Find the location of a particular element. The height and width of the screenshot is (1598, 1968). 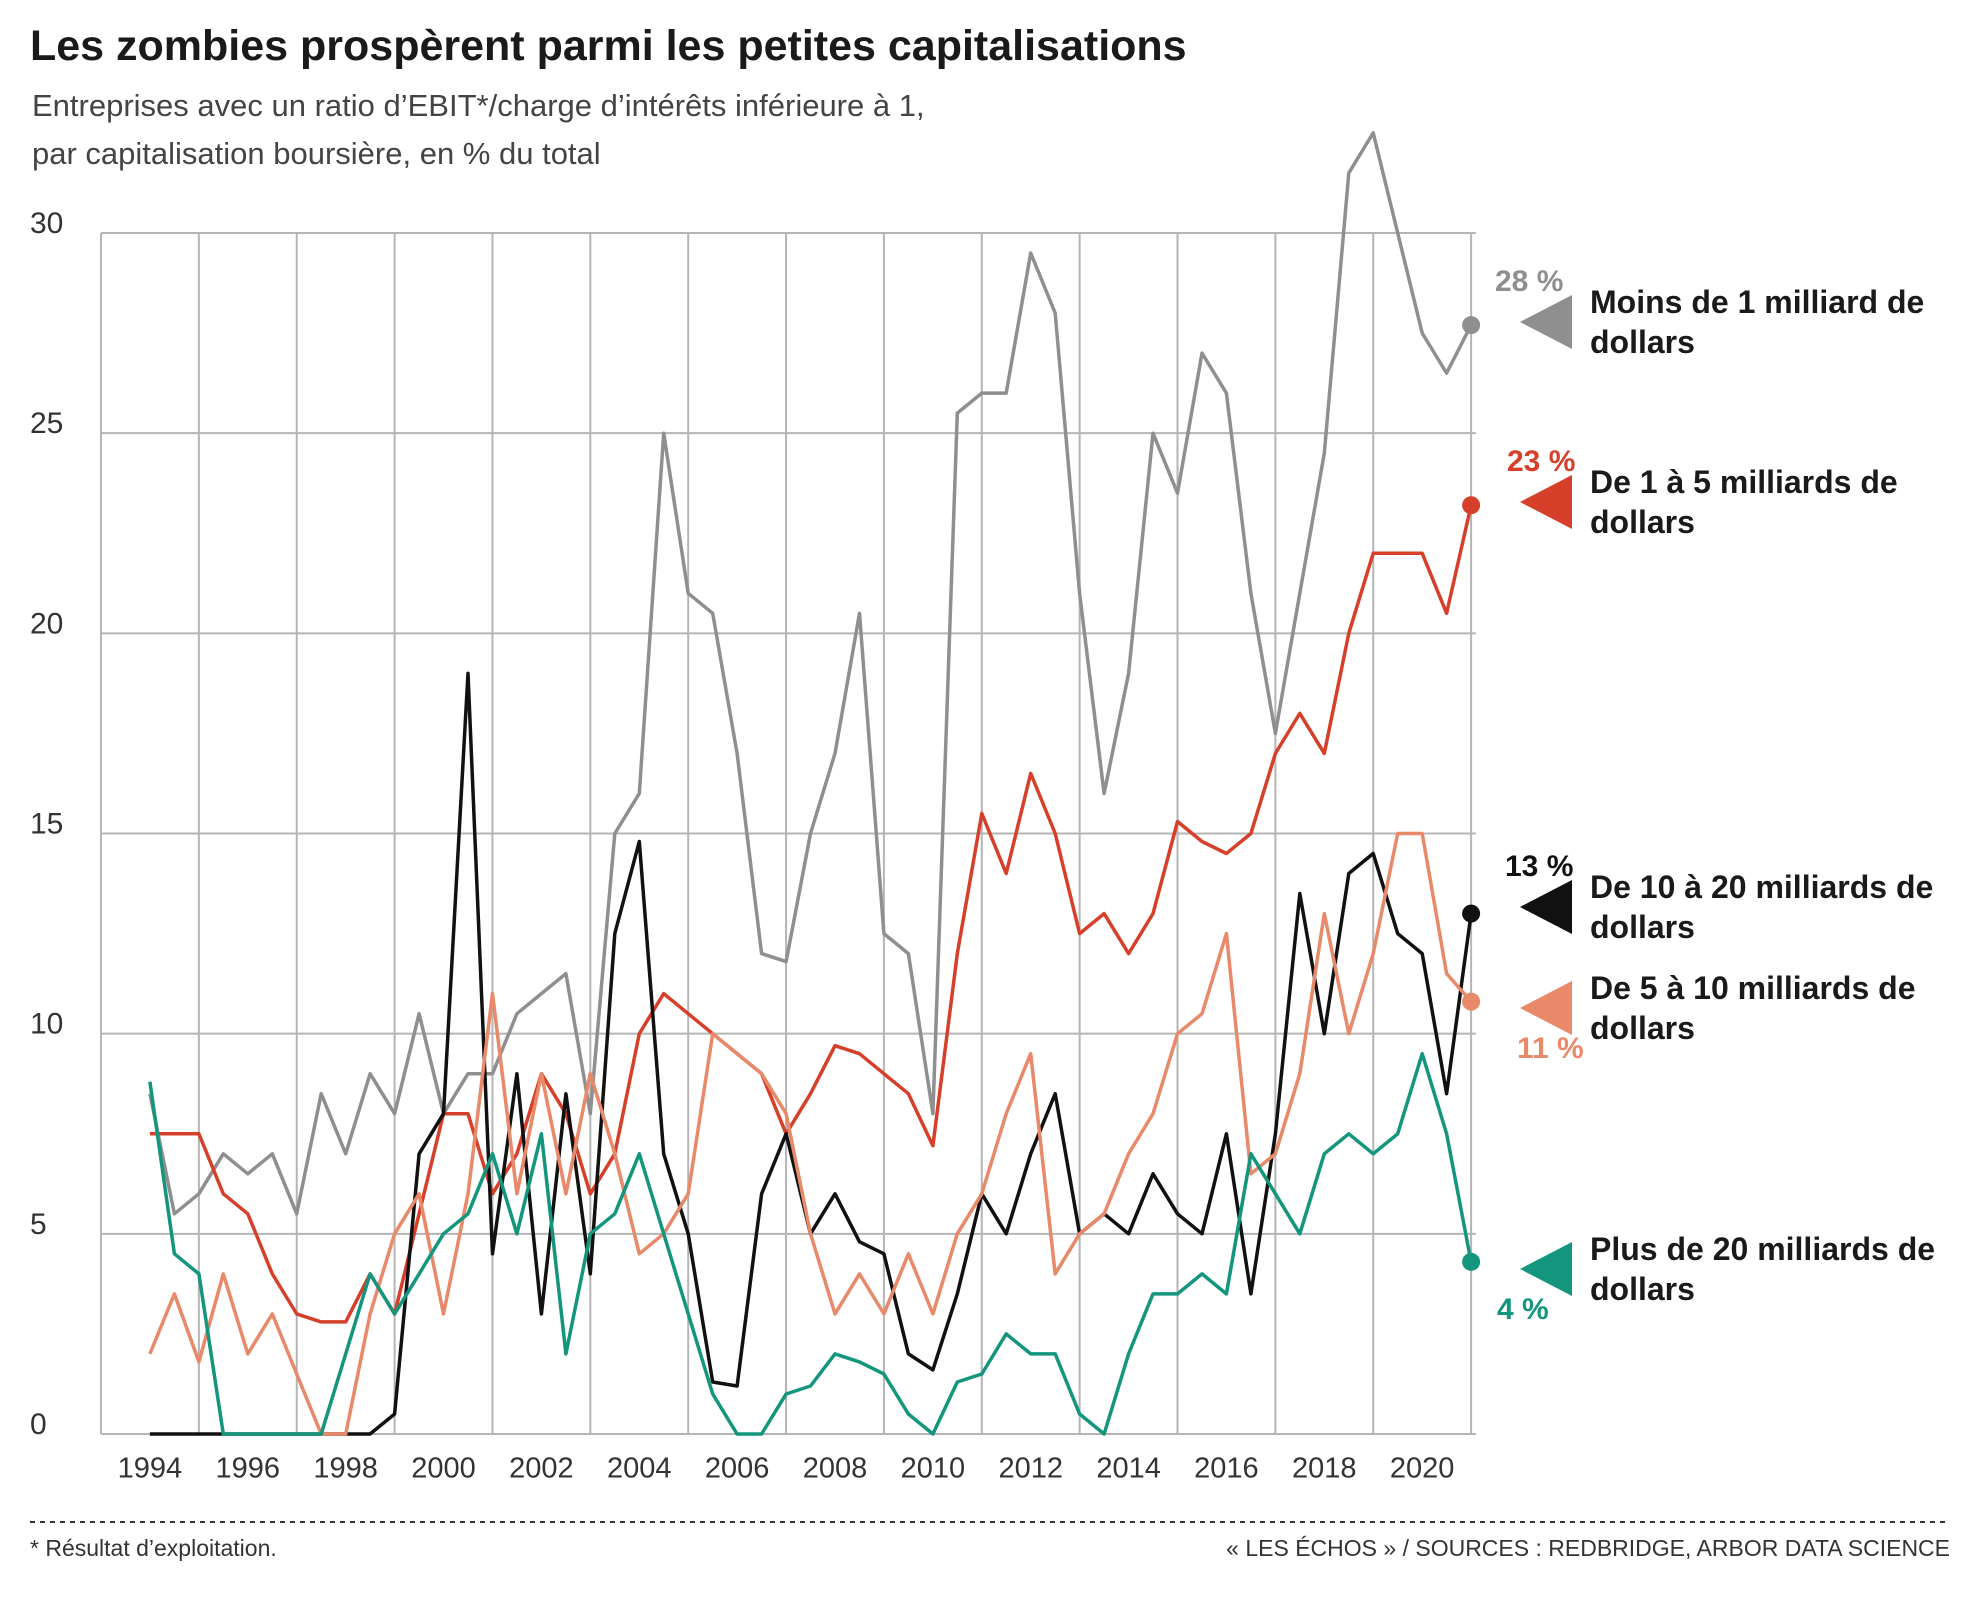

x-tick-label: 1996 is located at coordinates (248, 1469).